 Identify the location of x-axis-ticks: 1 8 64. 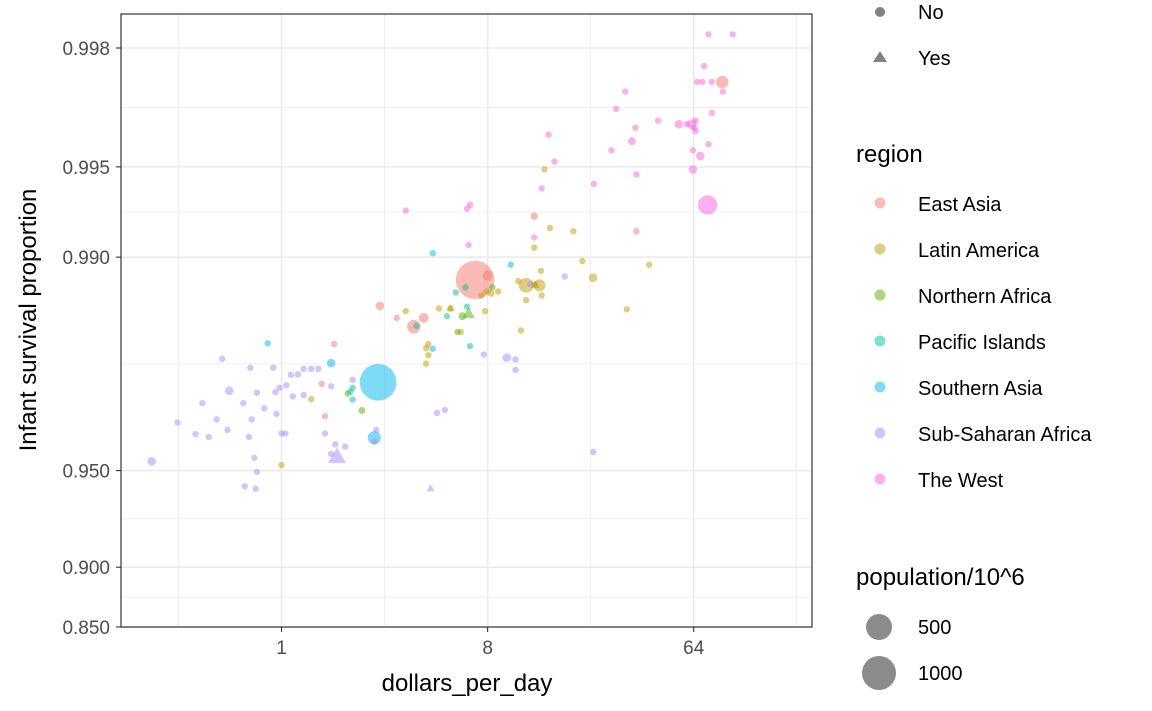
(490, 643).